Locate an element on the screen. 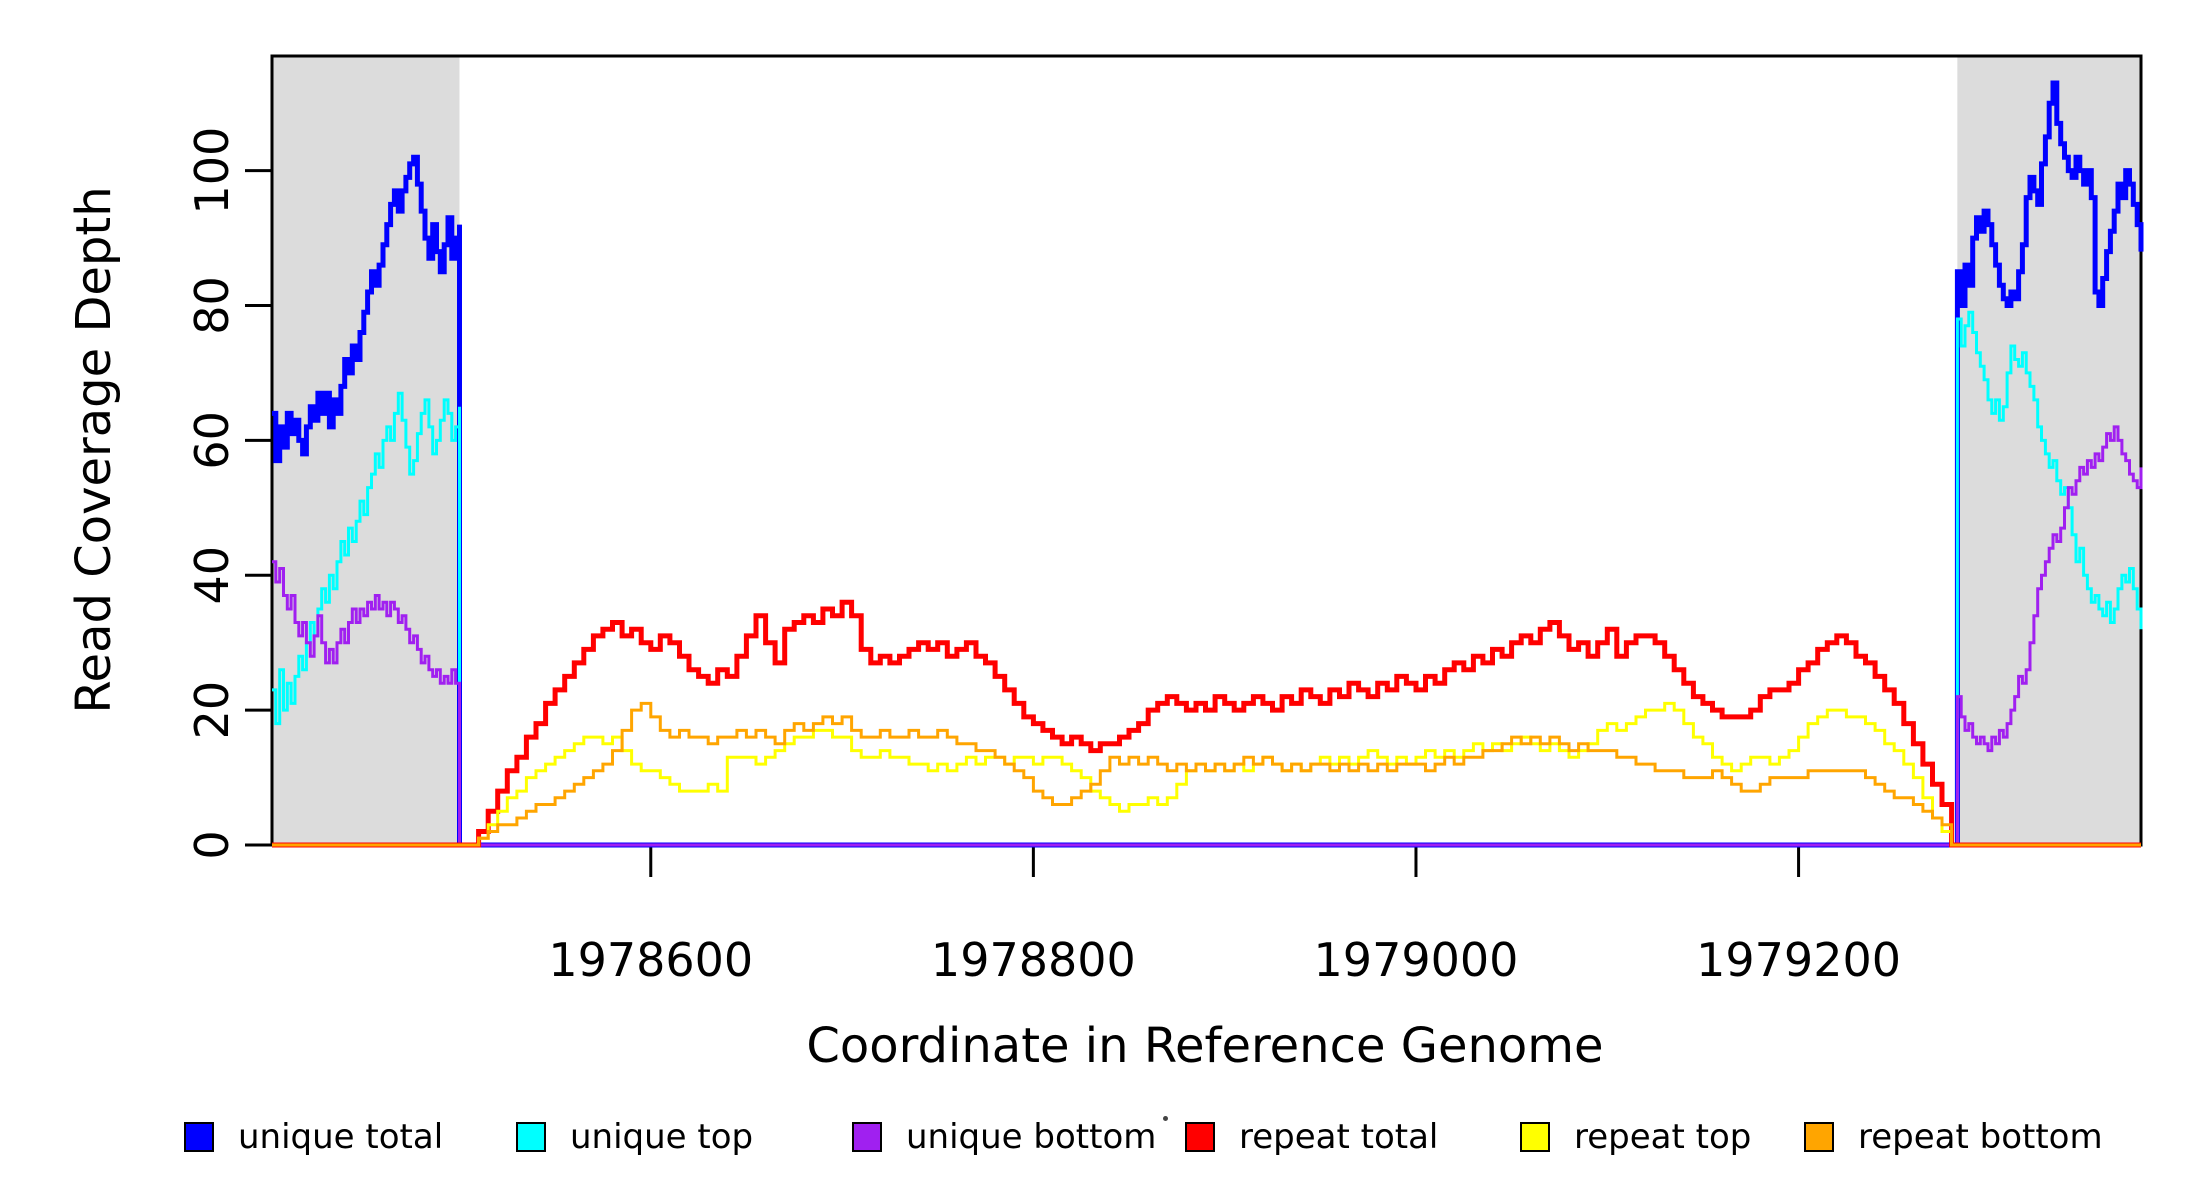  series-repeat-bottom is located at coordinates (1206, 774).